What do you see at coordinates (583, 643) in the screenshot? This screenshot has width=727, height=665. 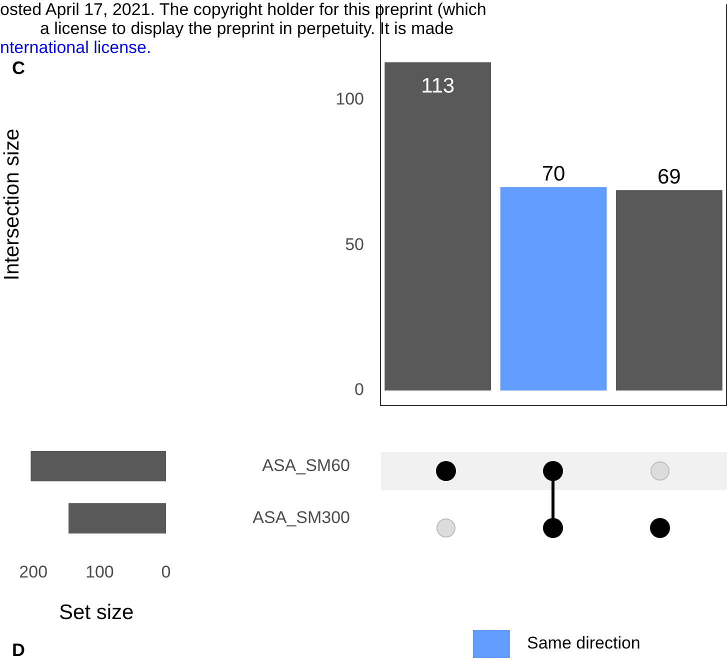 I see `legend-label: Same direction` at bounding box center [583, 643].